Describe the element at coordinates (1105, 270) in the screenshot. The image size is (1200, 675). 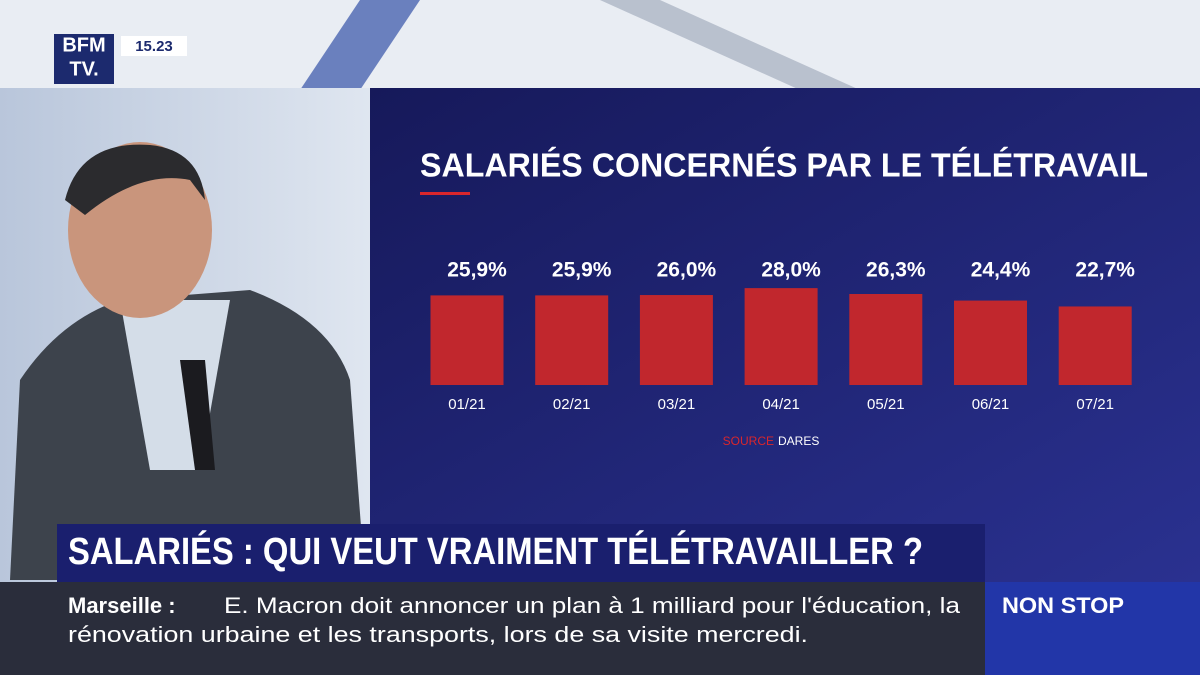
I see `value-label: 22,7%` at that location.